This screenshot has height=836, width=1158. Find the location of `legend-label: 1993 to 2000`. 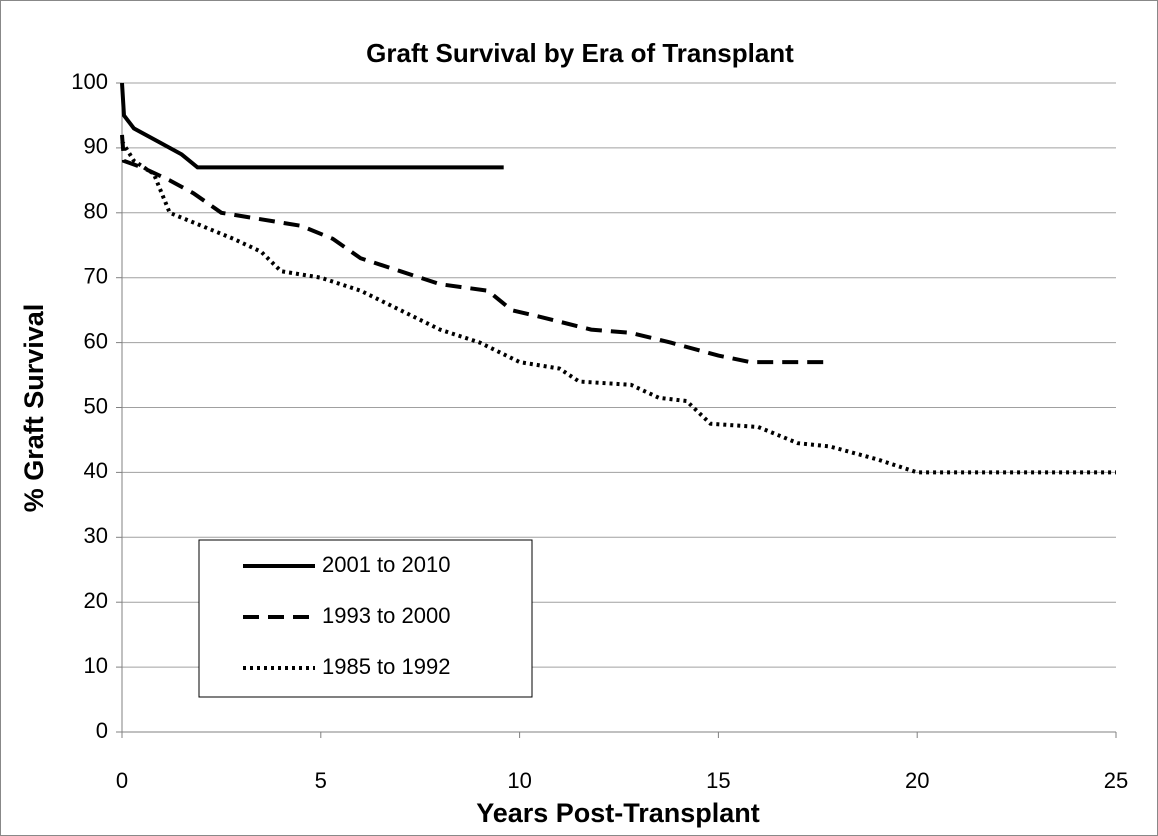

legend-label: 1993 to 2000 is located at coordinates (386, 615).